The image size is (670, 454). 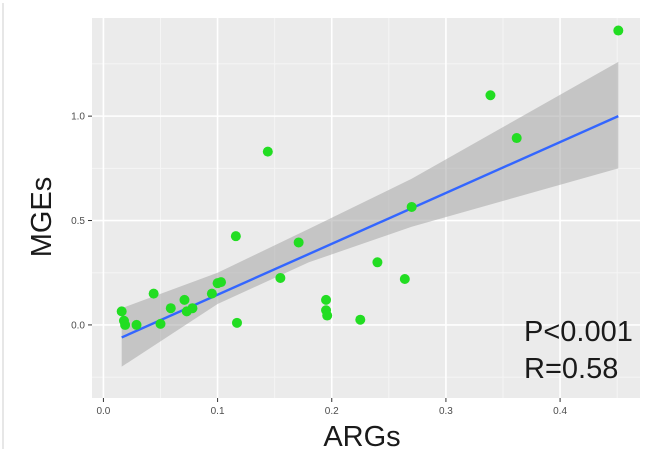 I want to click on y-tick-label: 0.5, so click(x=78, y=221).